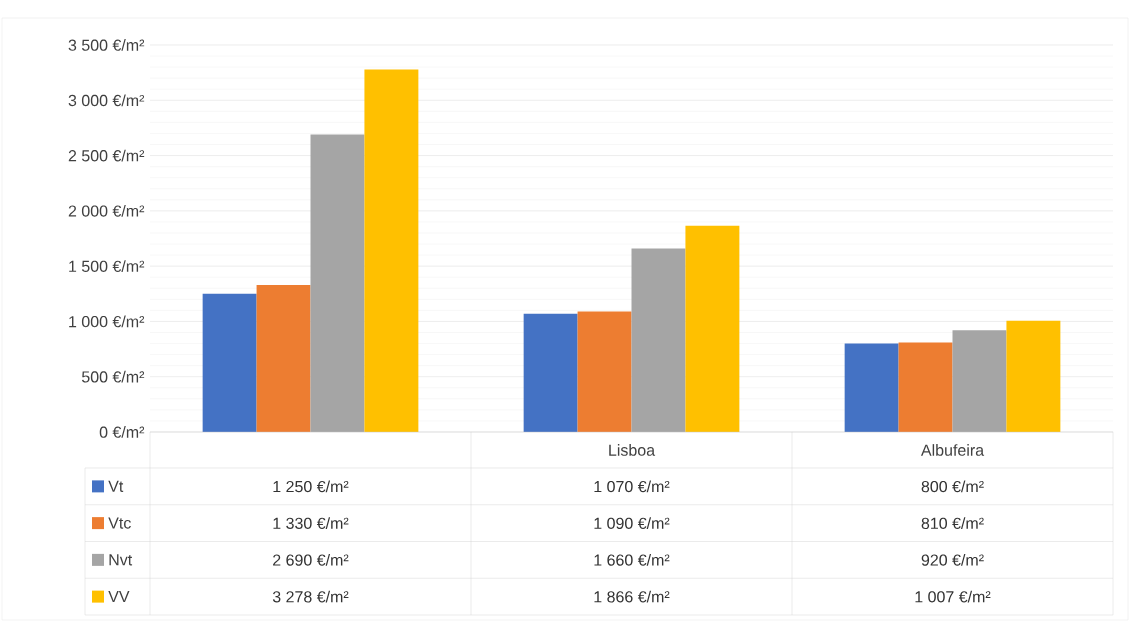 The height and width of the screenshot is (622, 1131). What do you see at coordinates (632, 486) in the screenshot?
I see `data-label: 1 070 €/m²` at bounding box center [632, 486].